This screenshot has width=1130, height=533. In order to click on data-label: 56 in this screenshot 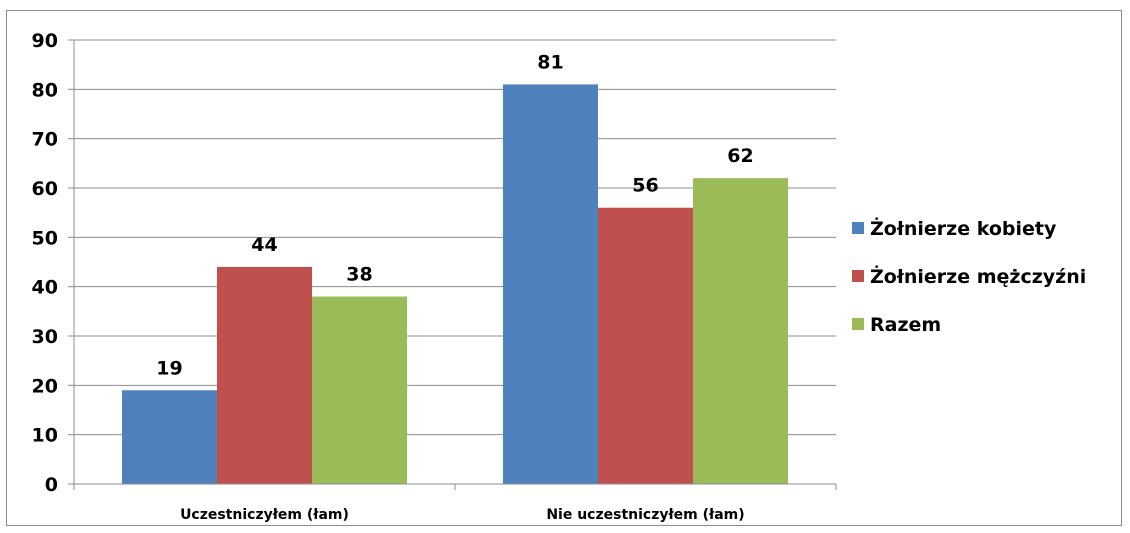, I will do `click(645, 186)`.